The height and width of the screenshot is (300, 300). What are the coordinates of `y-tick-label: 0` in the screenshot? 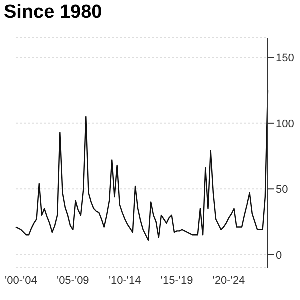 It's located at (279, 256).